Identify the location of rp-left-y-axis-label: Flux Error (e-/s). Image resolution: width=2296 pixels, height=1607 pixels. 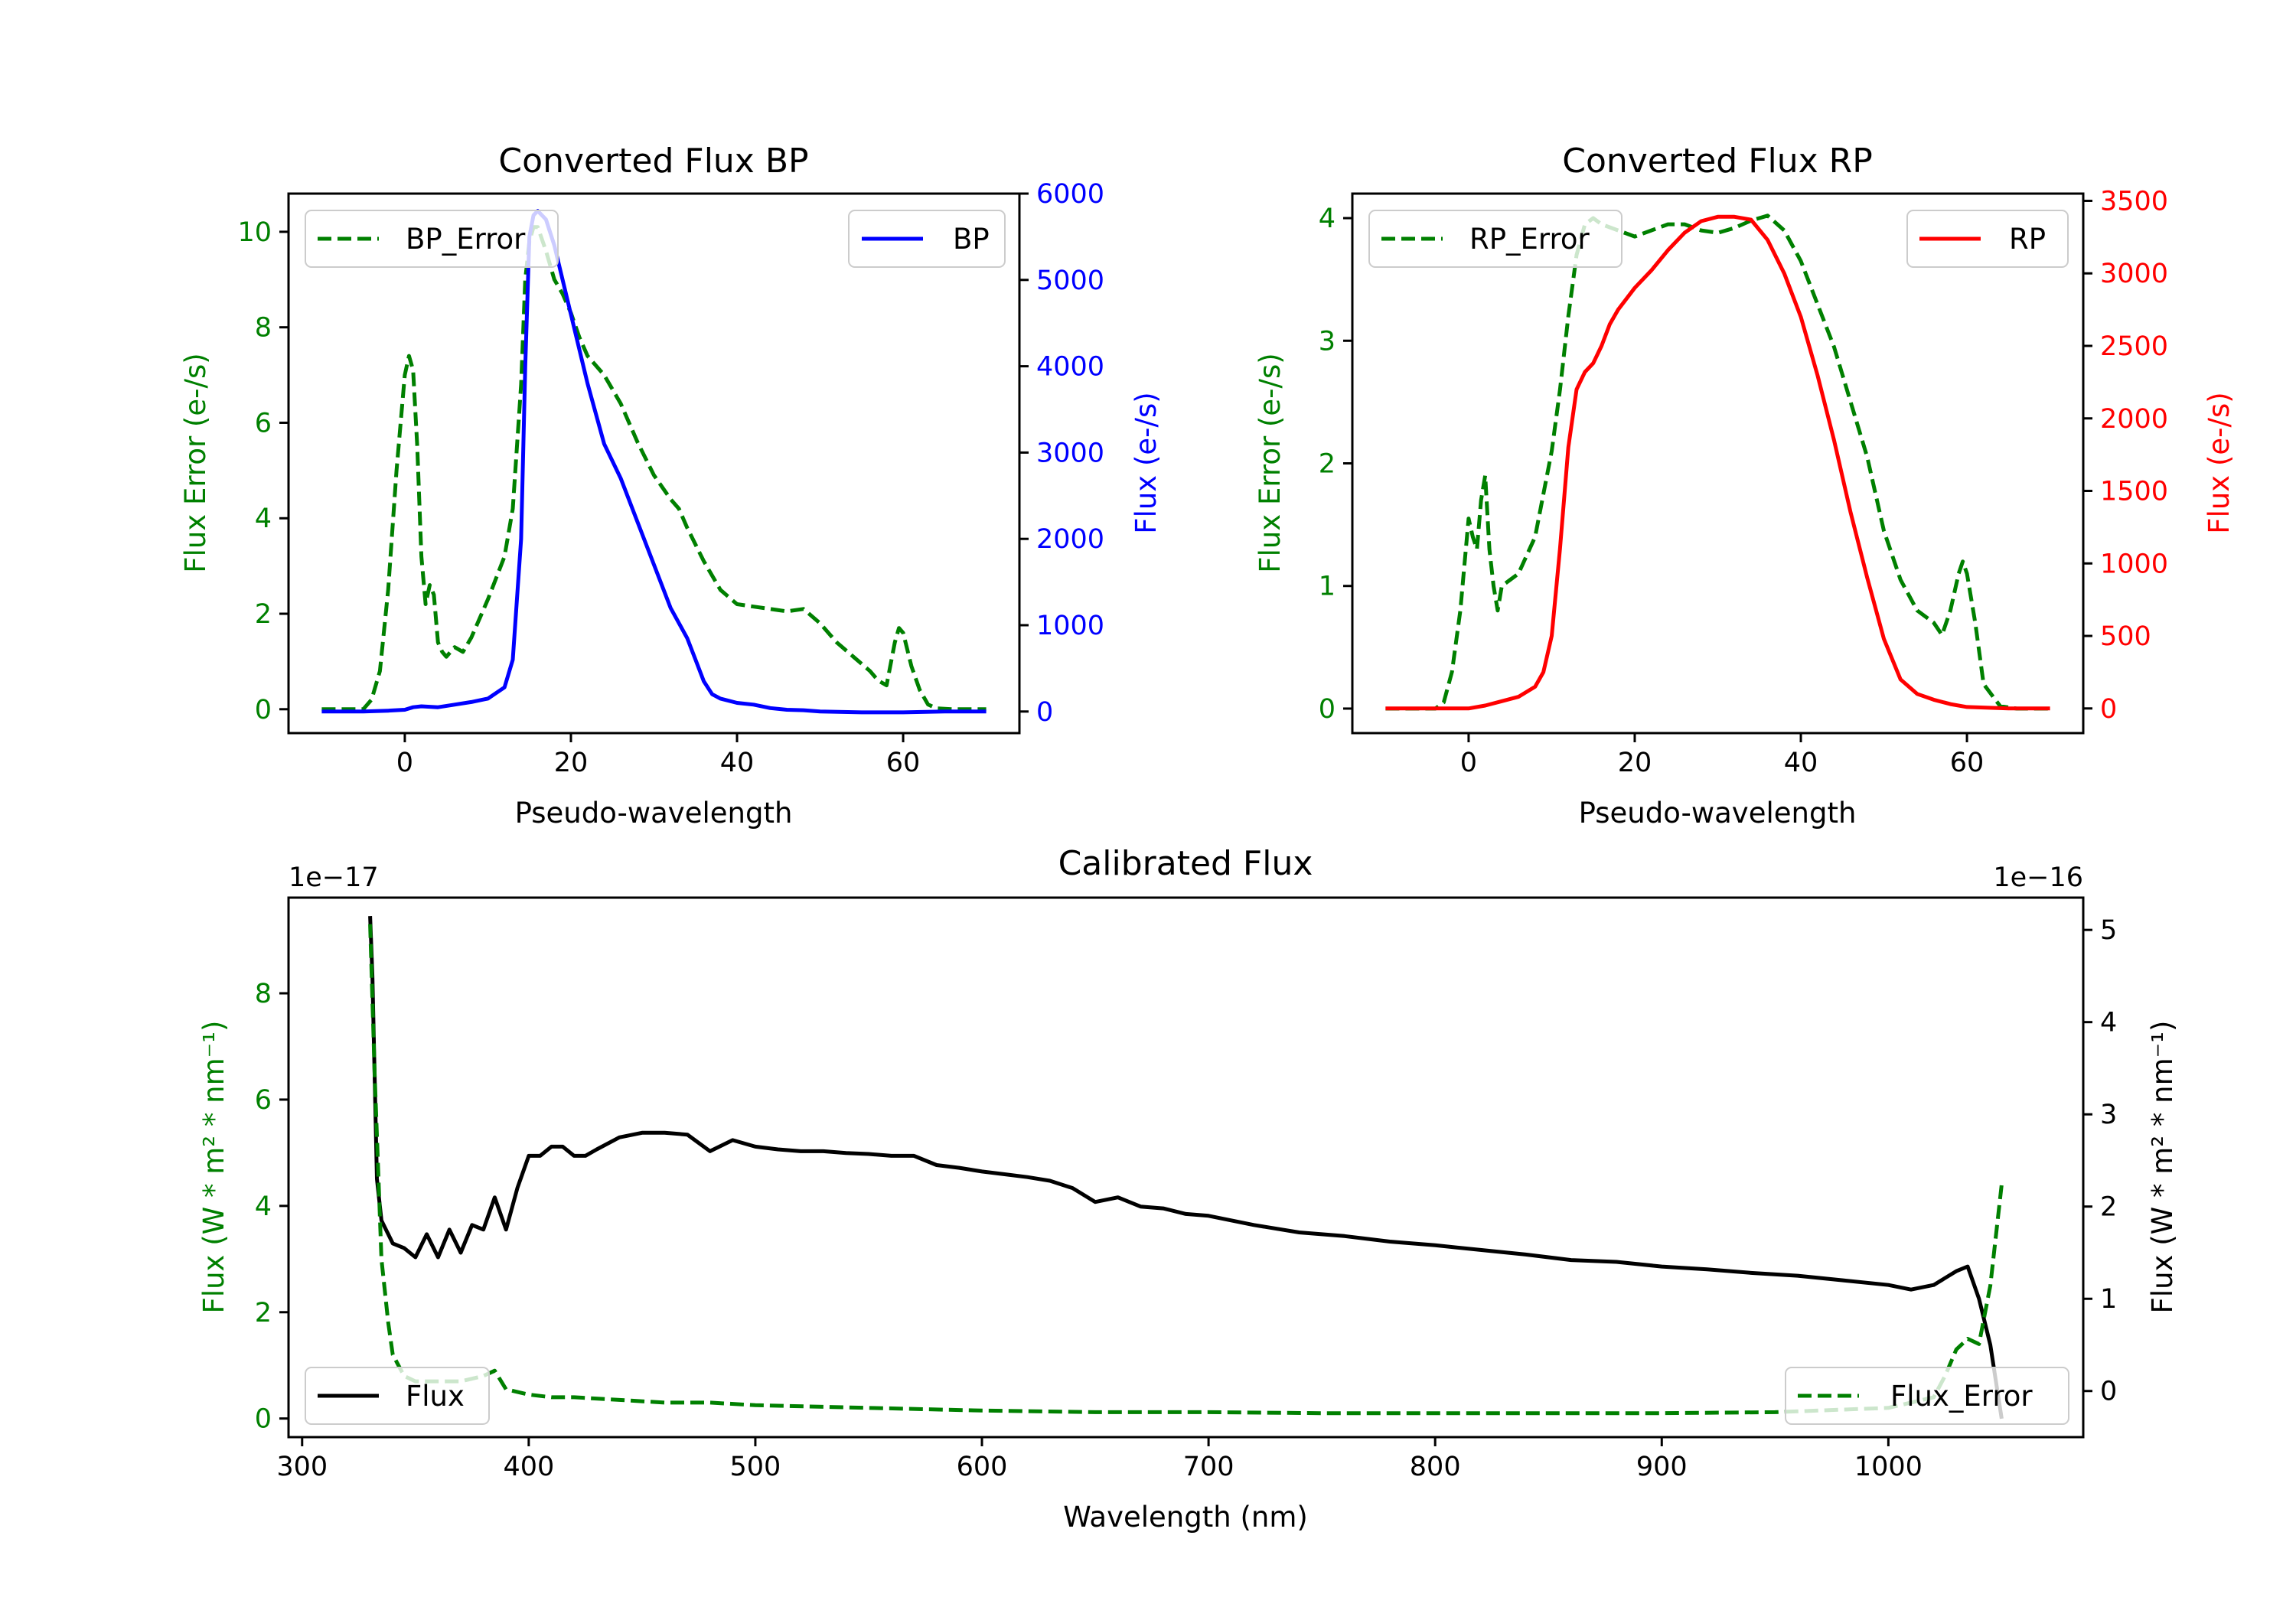
(1270, 463).